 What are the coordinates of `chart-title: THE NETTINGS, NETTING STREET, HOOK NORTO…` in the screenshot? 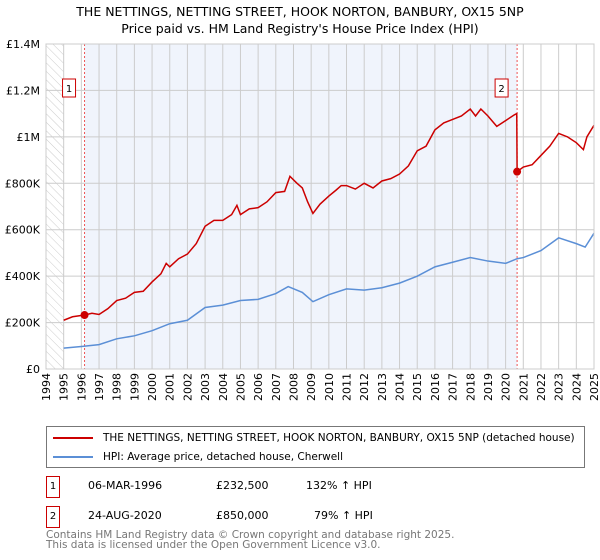 It's located at (300, 20).